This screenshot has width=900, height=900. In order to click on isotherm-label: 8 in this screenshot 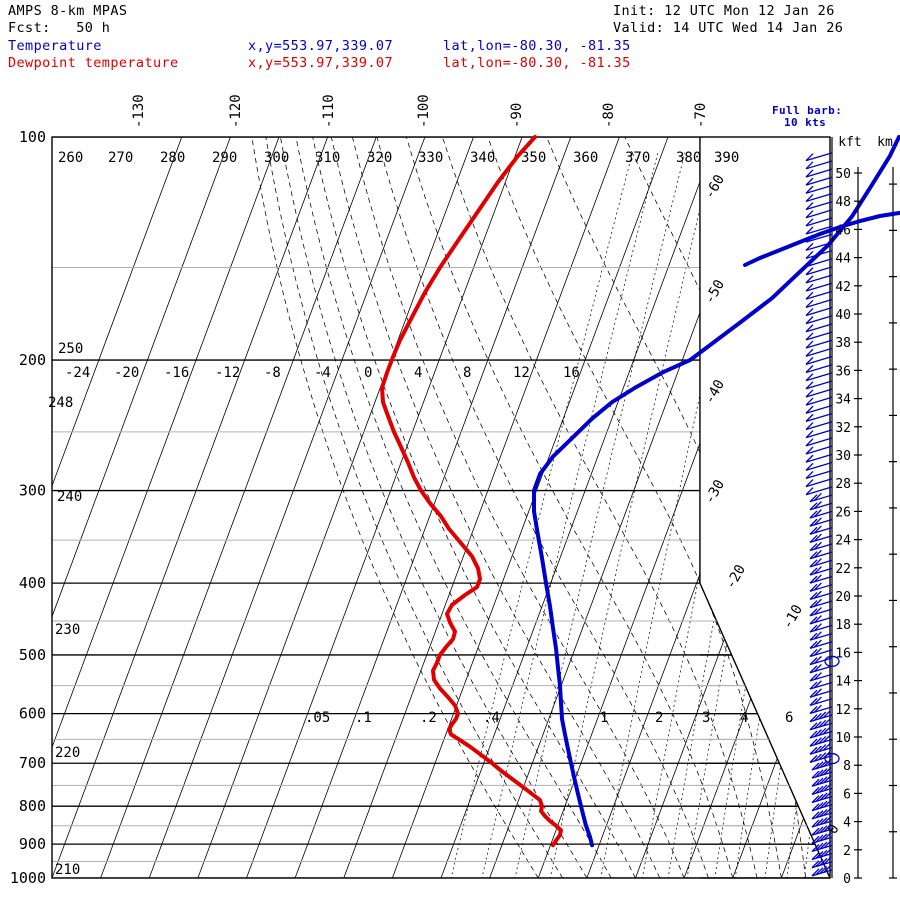, I will do `click(467, 373)`.